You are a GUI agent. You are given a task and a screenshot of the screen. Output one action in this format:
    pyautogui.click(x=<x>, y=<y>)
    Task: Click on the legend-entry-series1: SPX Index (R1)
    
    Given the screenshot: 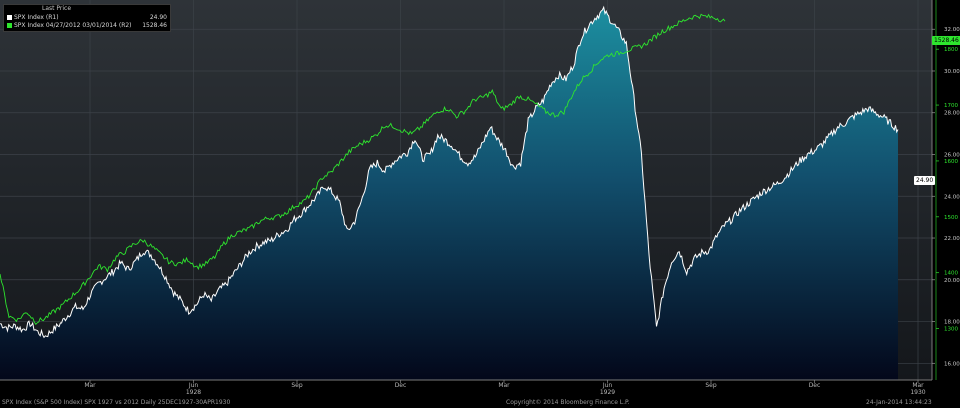 What is the action you would take?
    pyautogui.click(x=33, y=18)
    